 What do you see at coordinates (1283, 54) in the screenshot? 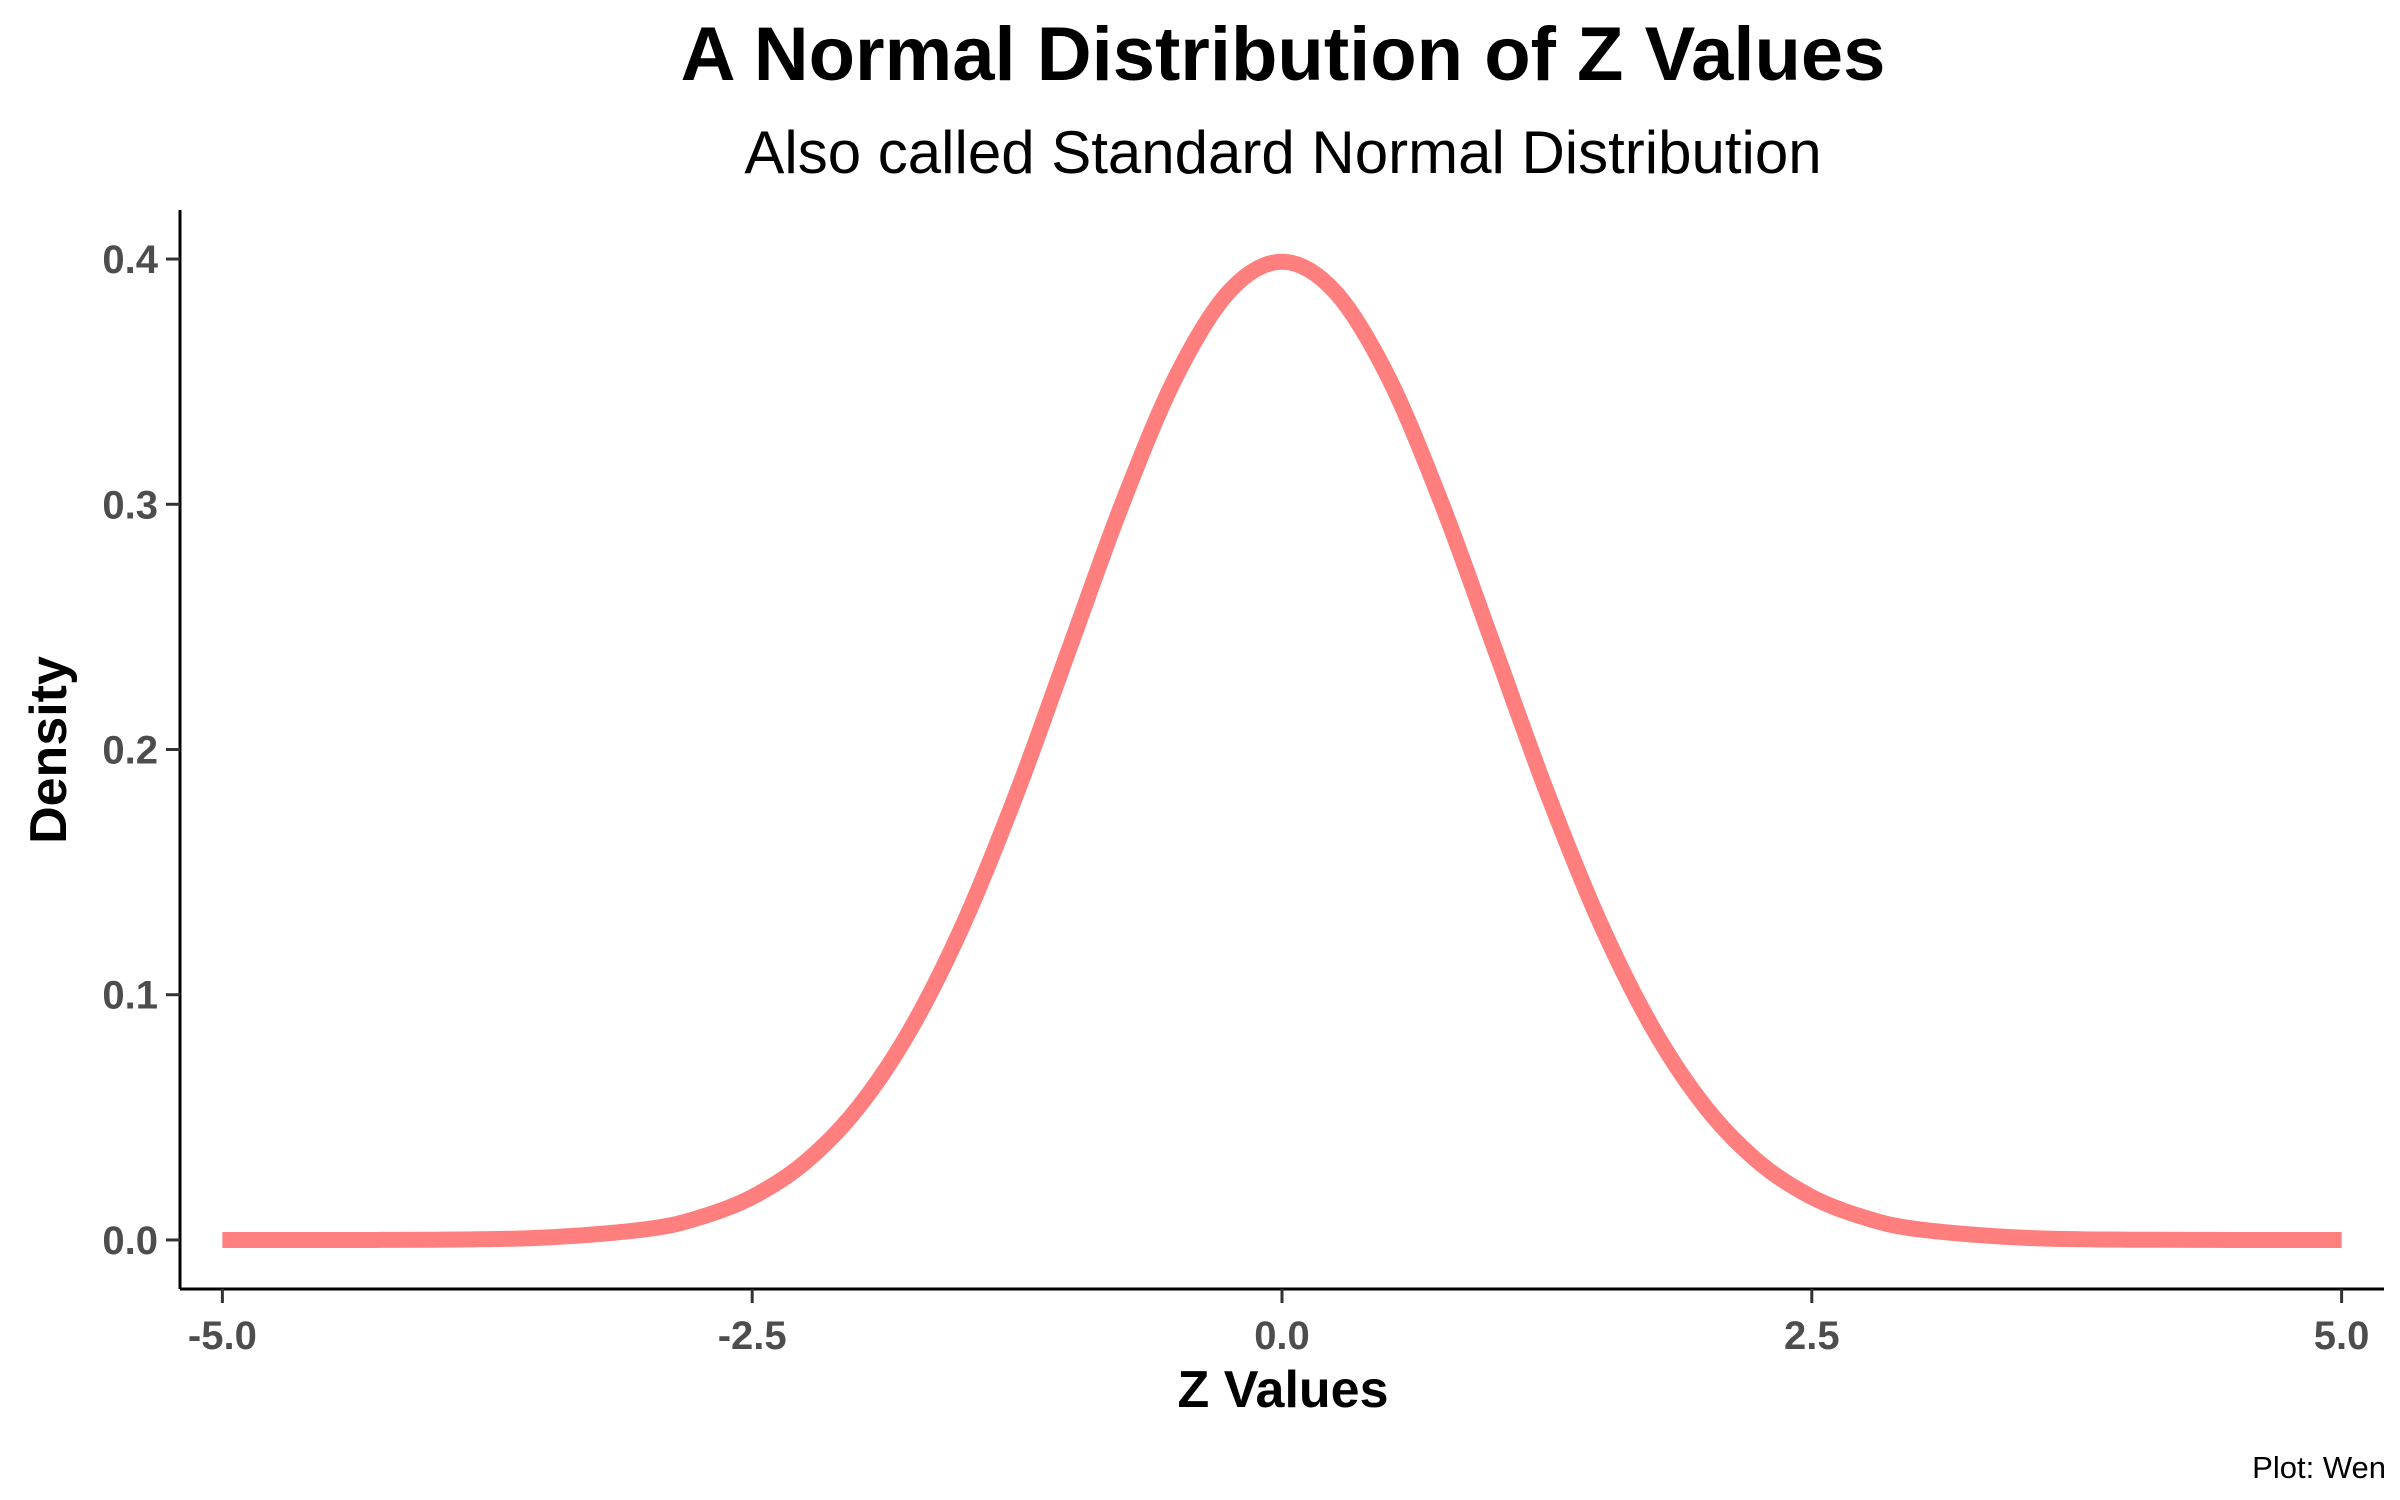
I see `chart-title: A Normal Distribution of Z Values` at bounding box center [1283, 54].